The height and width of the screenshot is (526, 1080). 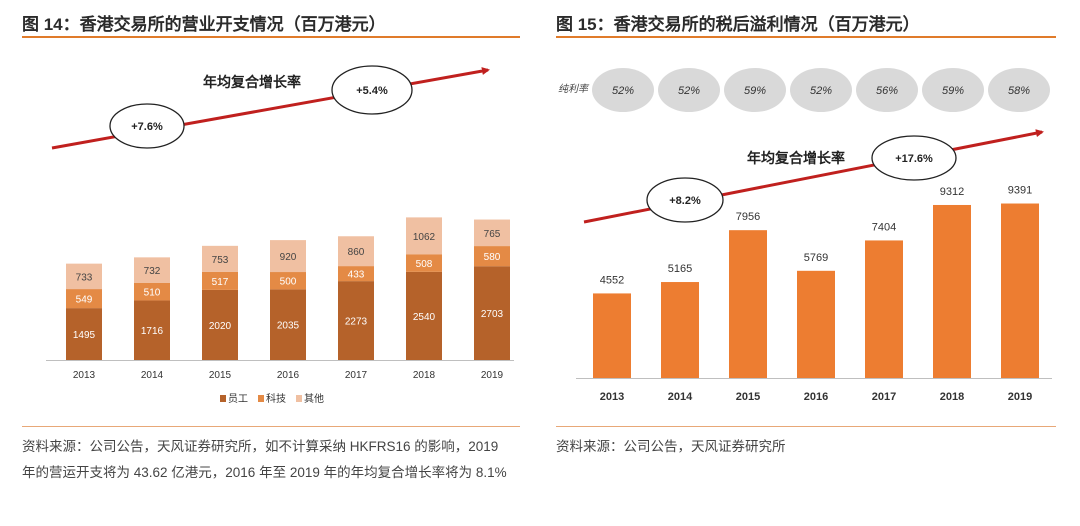 I want to click on data-label: 1062, so click(x=424, y=237).